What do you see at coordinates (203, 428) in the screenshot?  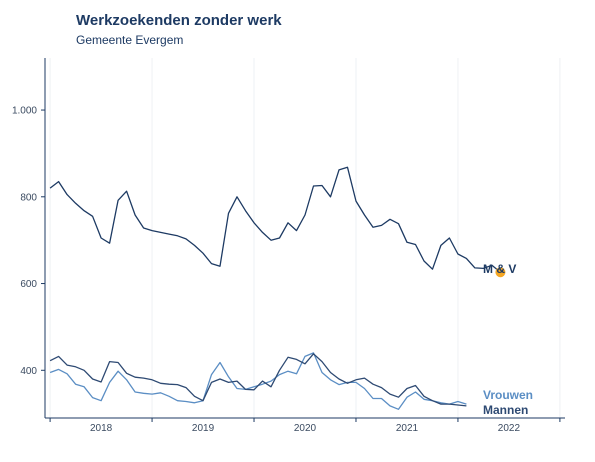 I see `x-tick-label: 2019` at bounding box center [203, 428].